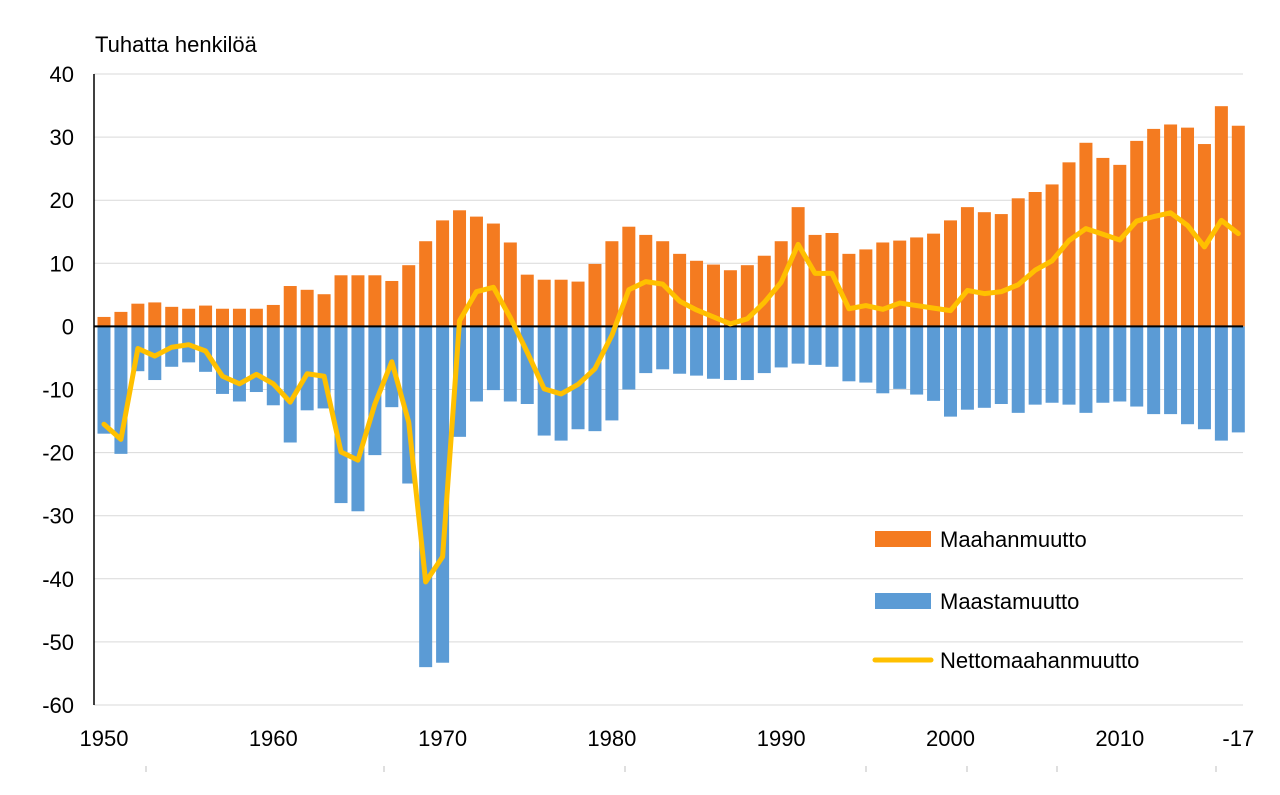 Image resolution: width=1280 pixels, height=795 pixels. What do you see at coordinates (900, 283) in the screenshot?
I see `bar-maahanmuutto-1997` at bounding box center [900, 283].